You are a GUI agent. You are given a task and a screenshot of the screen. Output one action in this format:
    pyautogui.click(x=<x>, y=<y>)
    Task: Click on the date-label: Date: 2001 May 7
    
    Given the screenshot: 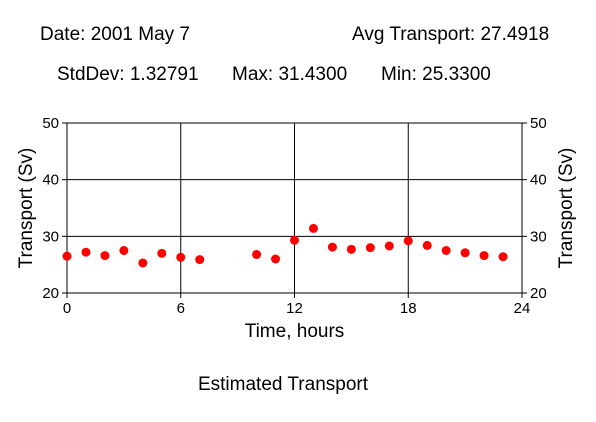 What is the action you would take?
    pyautogui.click(x=115, y=34)
    